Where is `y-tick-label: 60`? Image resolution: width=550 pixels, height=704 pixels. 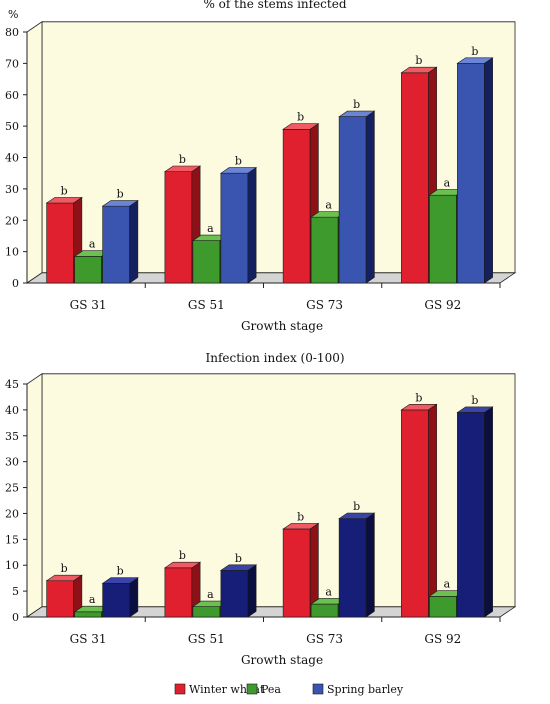 y-tick-label: 60 is located at coordinates (12, 95).